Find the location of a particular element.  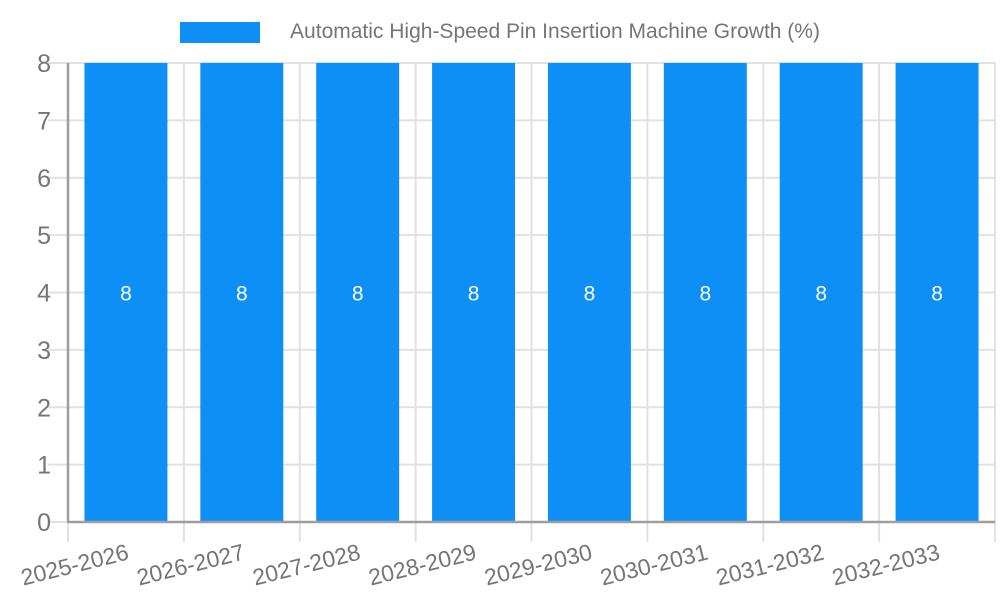

y-tick-label: 5 is located at coordinates (44, 236).